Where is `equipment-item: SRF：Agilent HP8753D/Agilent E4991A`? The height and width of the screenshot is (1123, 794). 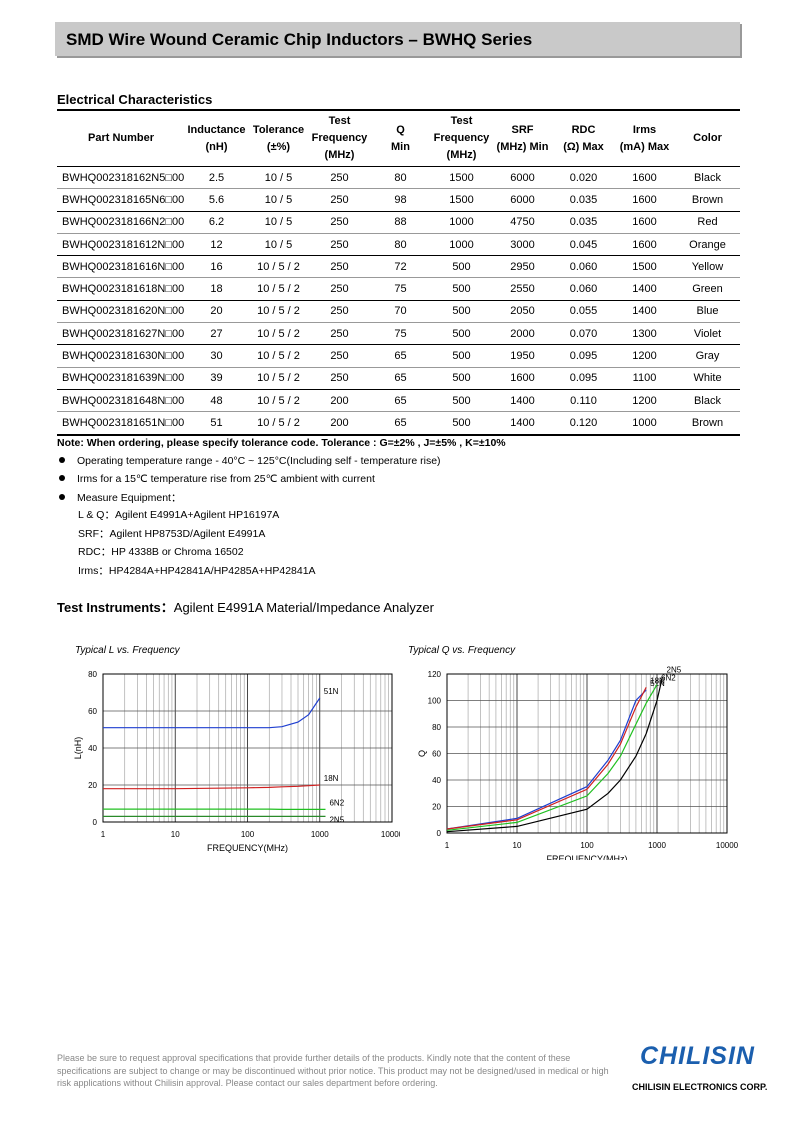 equipment-item: SRF：Agilent HP8753D/Agilent E4991A is located at coordinates (172, 533).